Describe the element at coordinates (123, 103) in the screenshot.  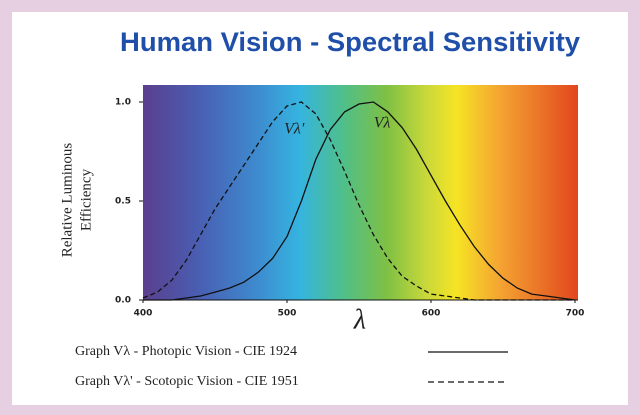
I see `y-tick-label: 1.0` at that location.